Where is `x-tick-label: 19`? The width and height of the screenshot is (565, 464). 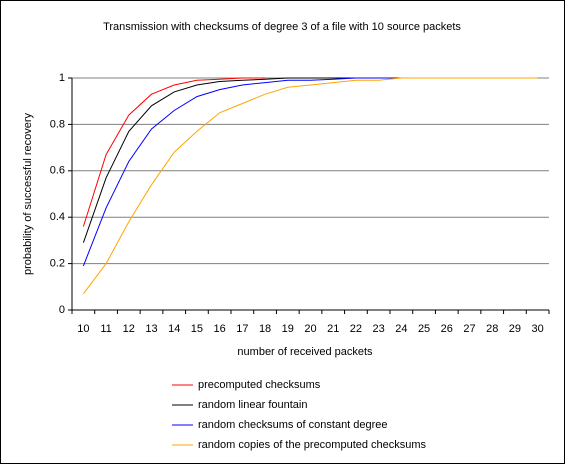
x-tick-label: 19 is located at coordinates (288, 329).